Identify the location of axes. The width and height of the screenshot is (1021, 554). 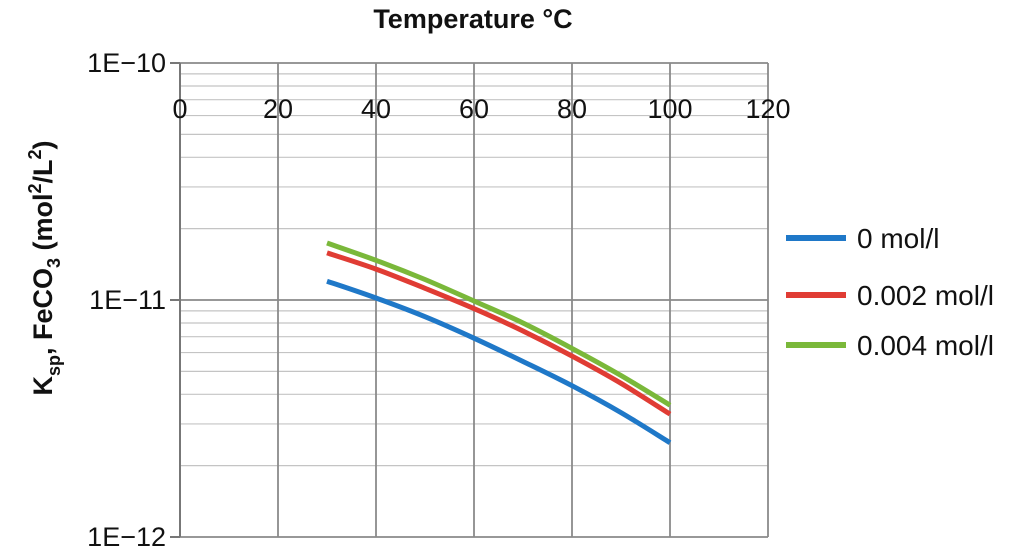
(175, 300).